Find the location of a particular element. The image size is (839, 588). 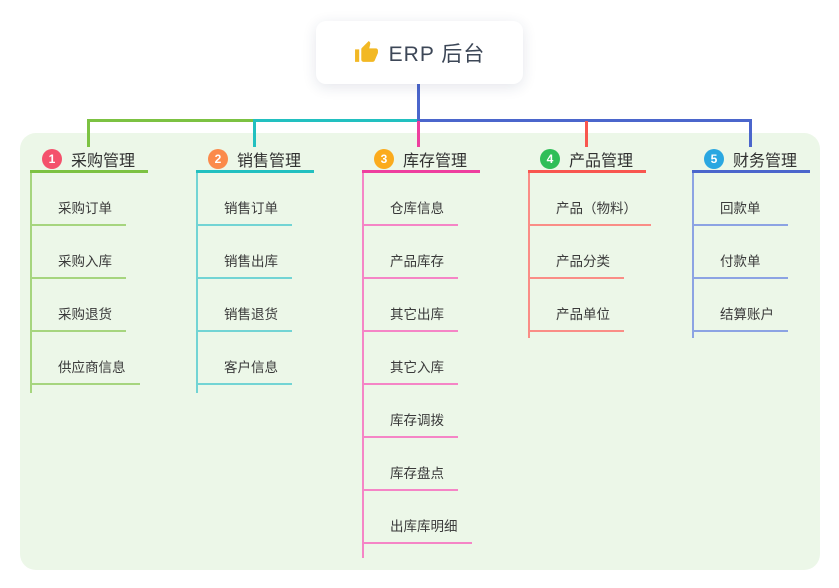

branch-node-label: 产品管理 is located at coordinates (601, 161).